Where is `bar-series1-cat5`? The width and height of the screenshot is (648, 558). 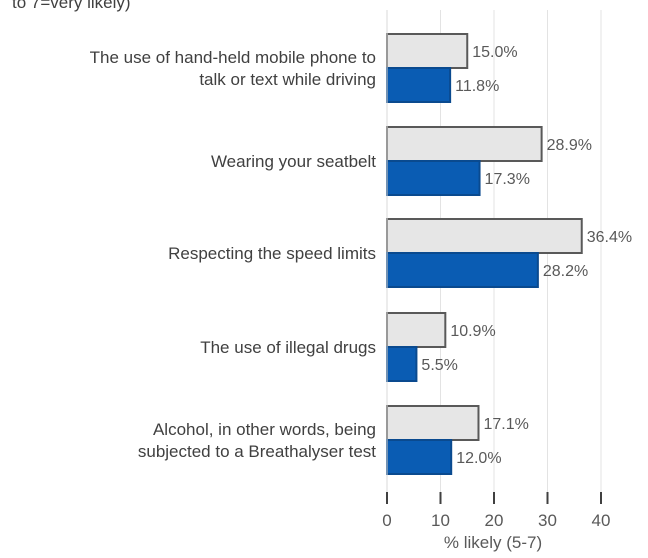
bar-series1-cat5 is located at coordinates (433, 423).